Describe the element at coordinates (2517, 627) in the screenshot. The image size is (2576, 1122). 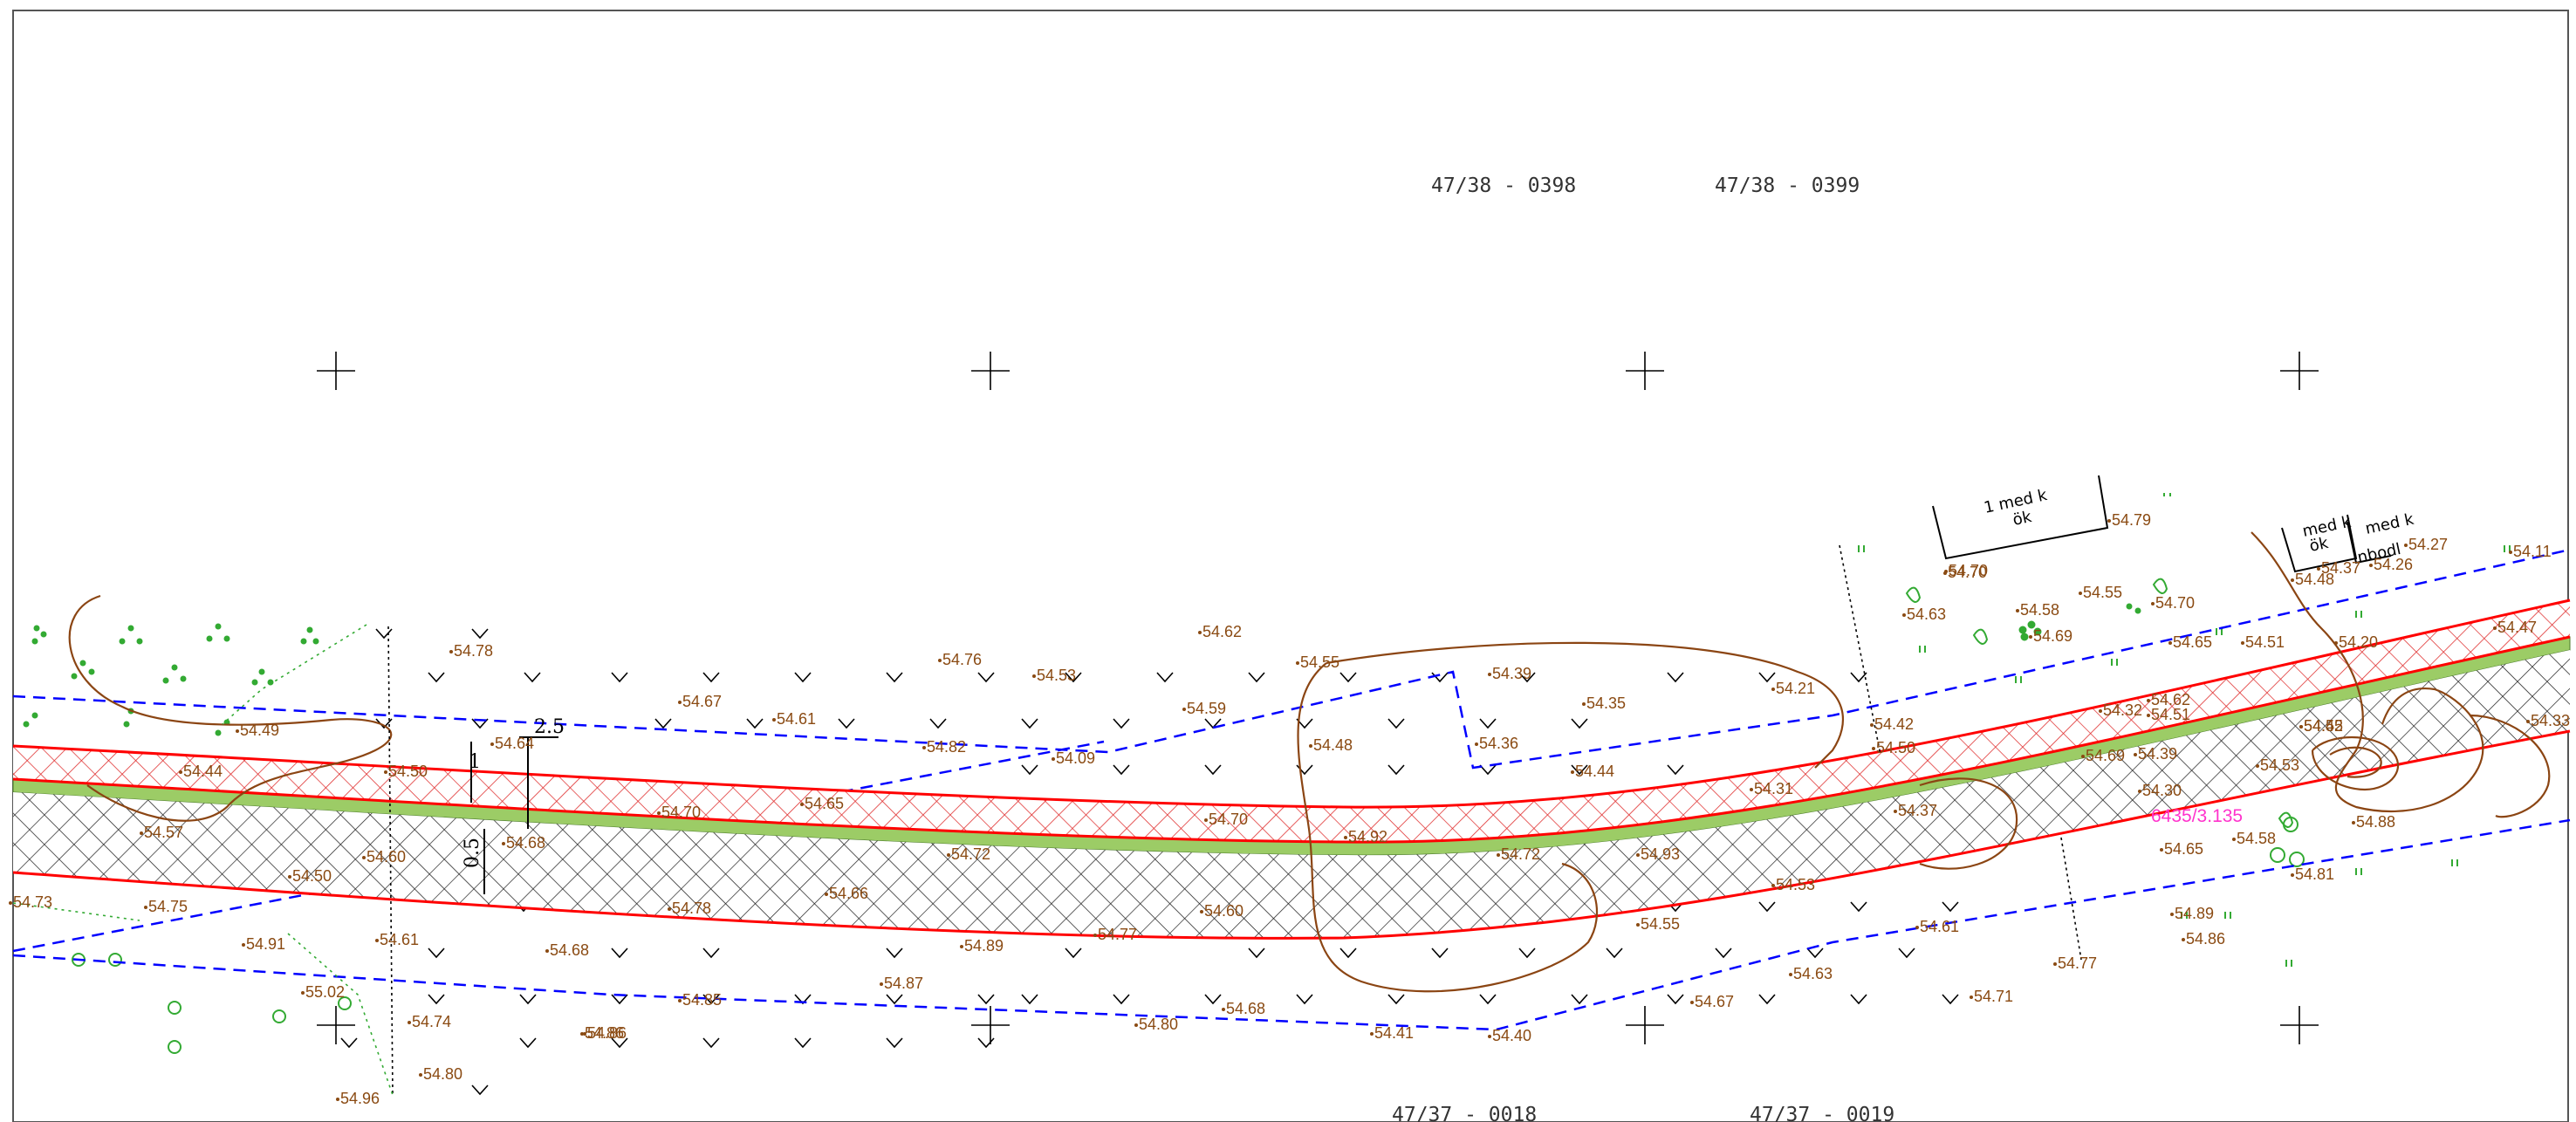
I see `elevation-label: 54.47` at that location.